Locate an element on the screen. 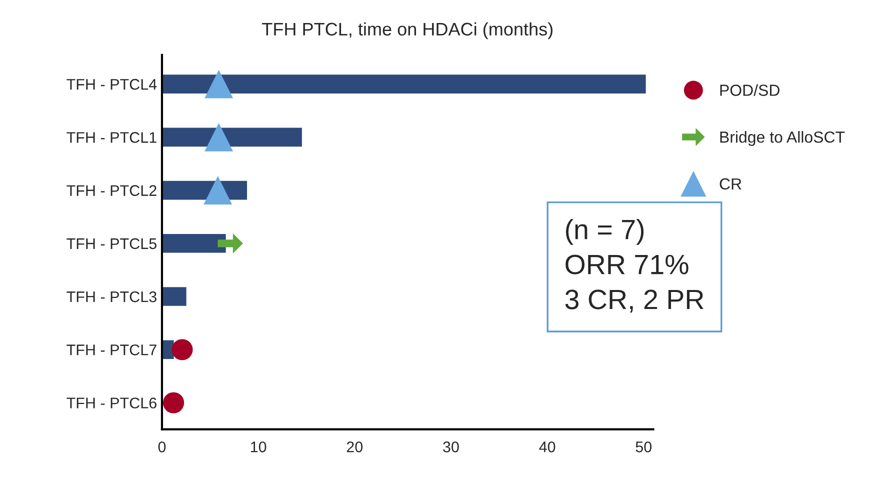  legend-label: Bridge to AlloSCT is located at coordinates (782, 138).